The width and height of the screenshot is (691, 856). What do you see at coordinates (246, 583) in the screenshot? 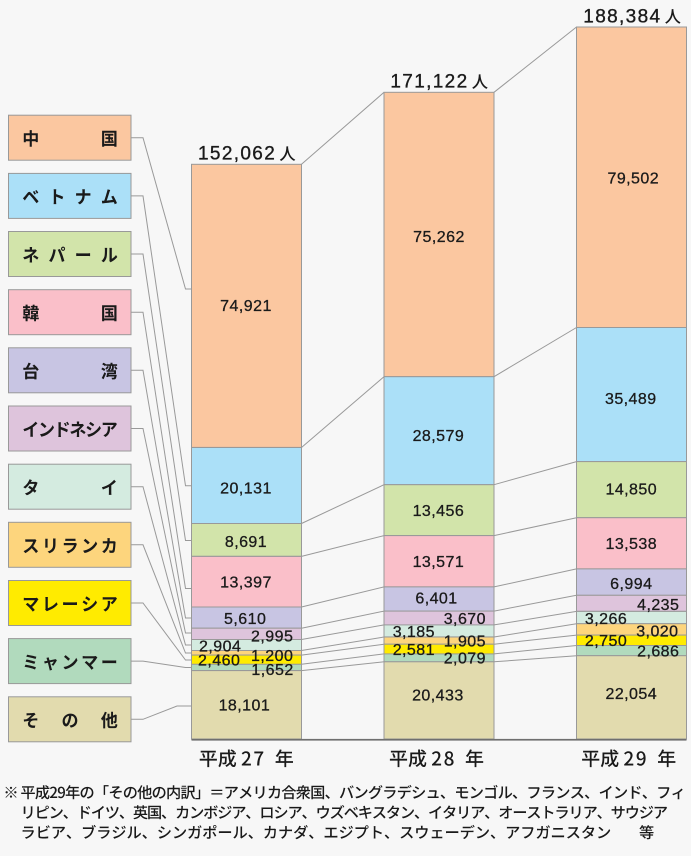
I see `svg-text: 13,397` at bounding box center [246, 583].